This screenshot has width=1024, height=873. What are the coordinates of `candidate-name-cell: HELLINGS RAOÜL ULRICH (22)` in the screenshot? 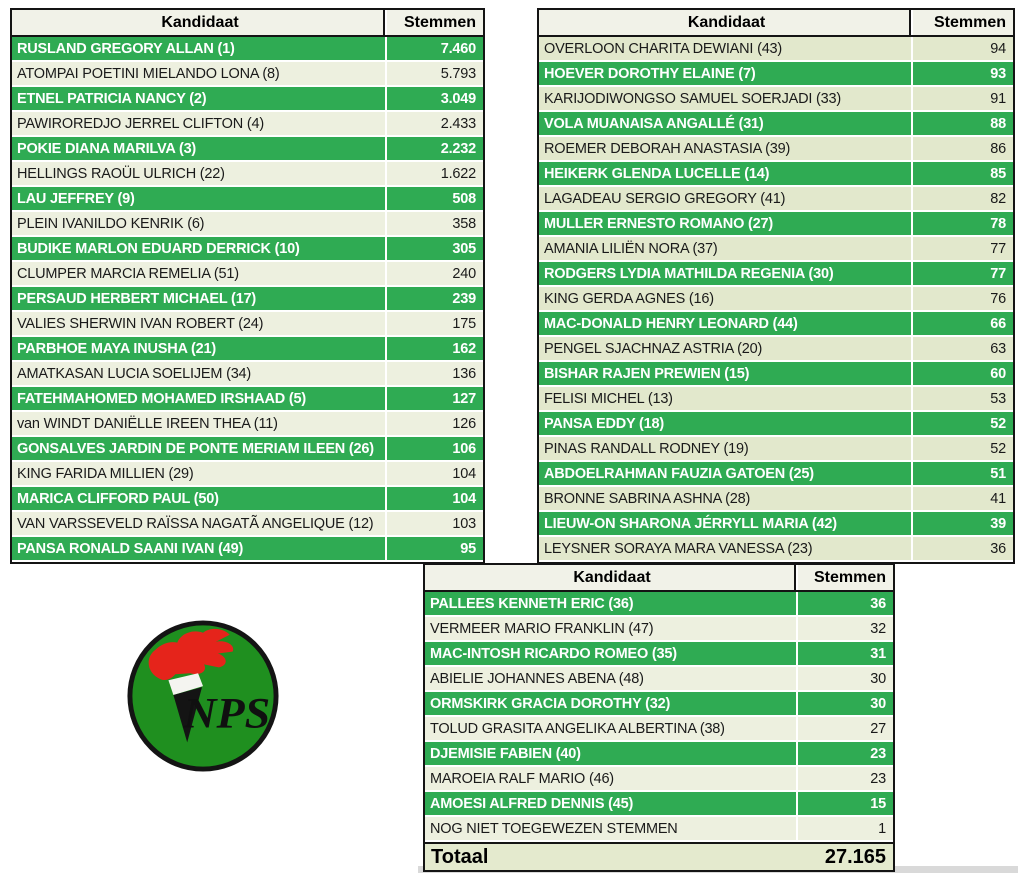 It's located at (121, 173).